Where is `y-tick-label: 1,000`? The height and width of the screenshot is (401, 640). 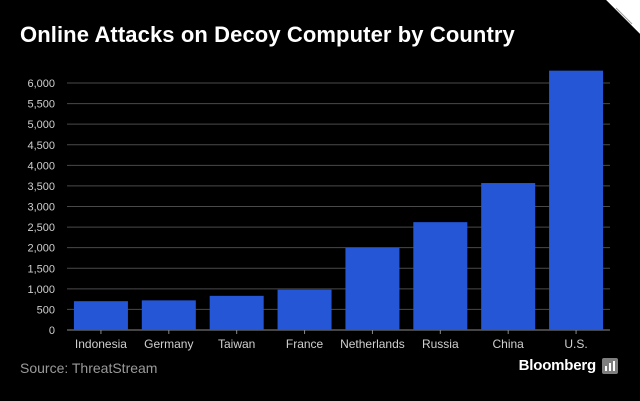
y-tick-label: 1,000 is located at coordinates (41, 290).